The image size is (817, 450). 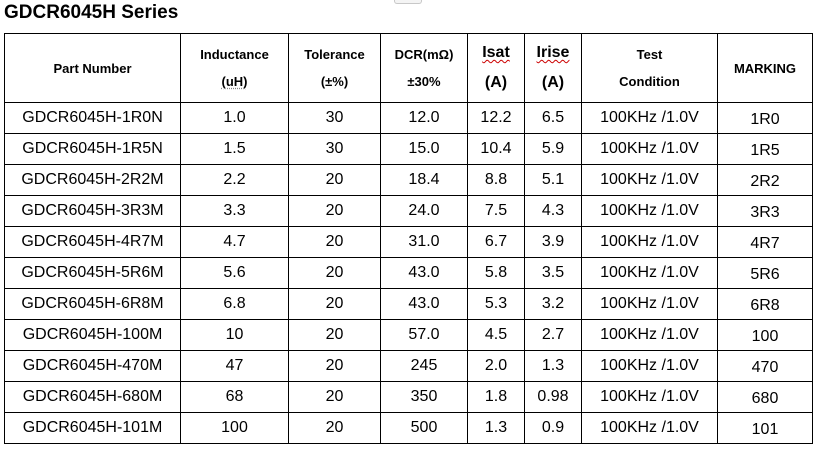 What do you see at coordinates (649, 68) in the screenshot?
I see `header-test-condition: Test Condition` at bounding box center [649, 68].